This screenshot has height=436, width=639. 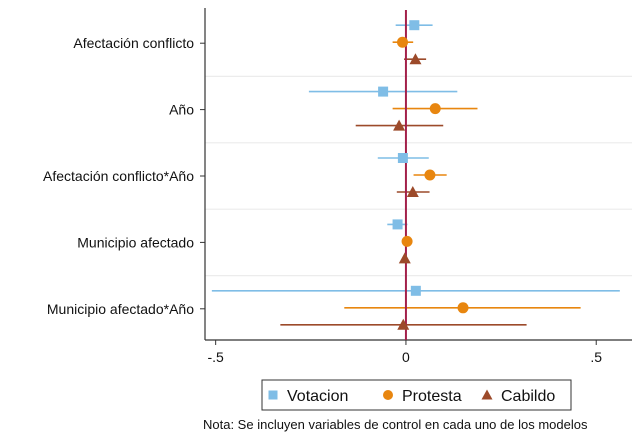 What do you see at coordinates (487, 394) in the screenshot?
I see `legend-marker-cabildo` at bounding box center [487, 394].